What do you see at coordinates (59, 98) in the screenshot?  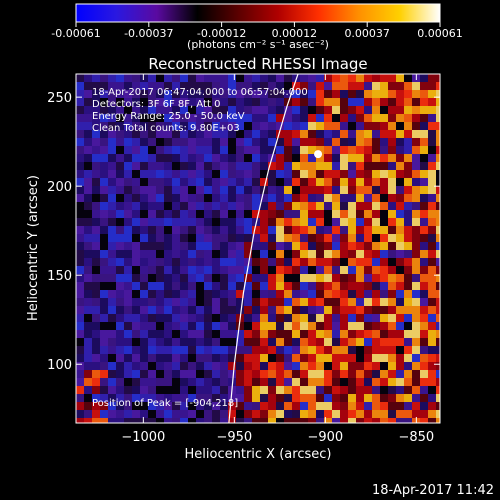 I see `y-tick-label: 250` at bounding box center [59, 98].